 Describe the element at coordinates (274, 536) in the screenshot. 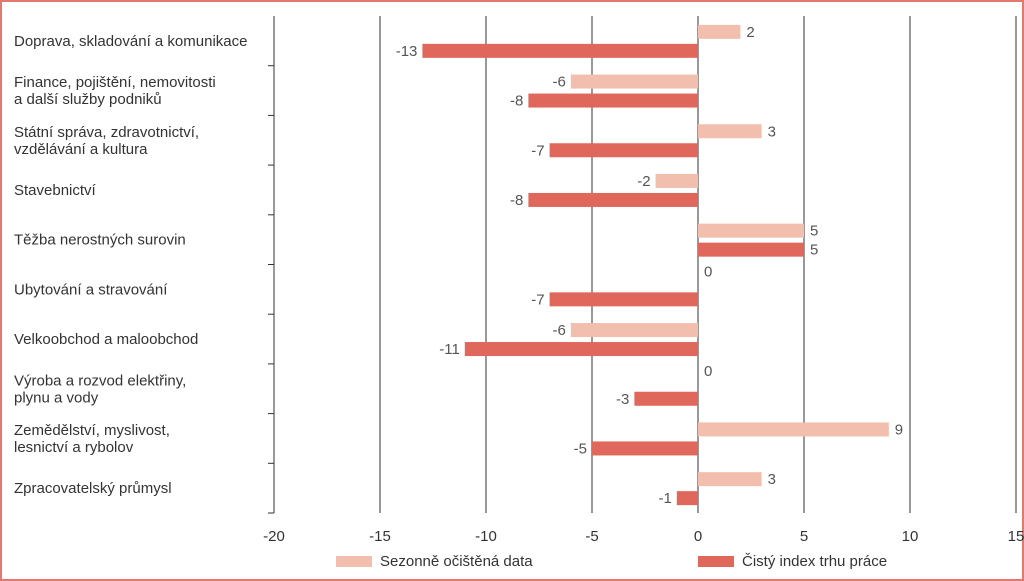

I see `x-tick-label: -20` at that location.